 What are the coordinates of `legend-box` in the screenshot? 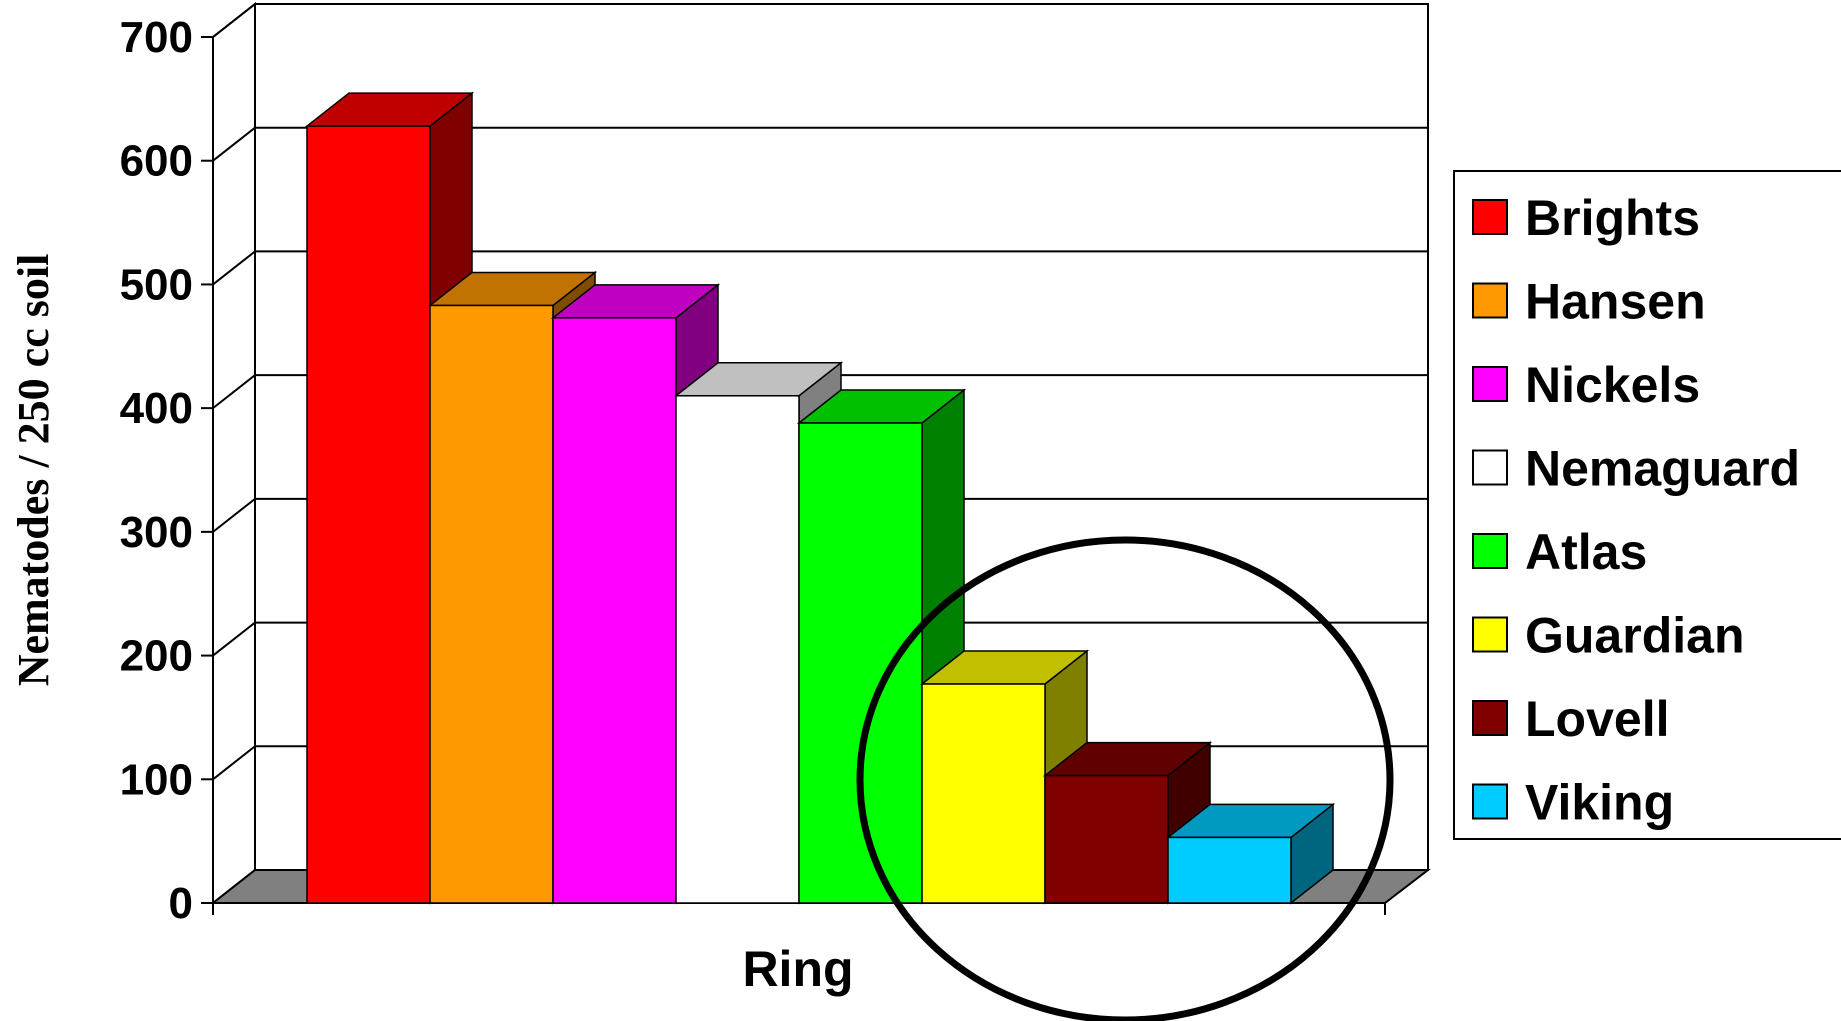 It's located at (1647, 505).